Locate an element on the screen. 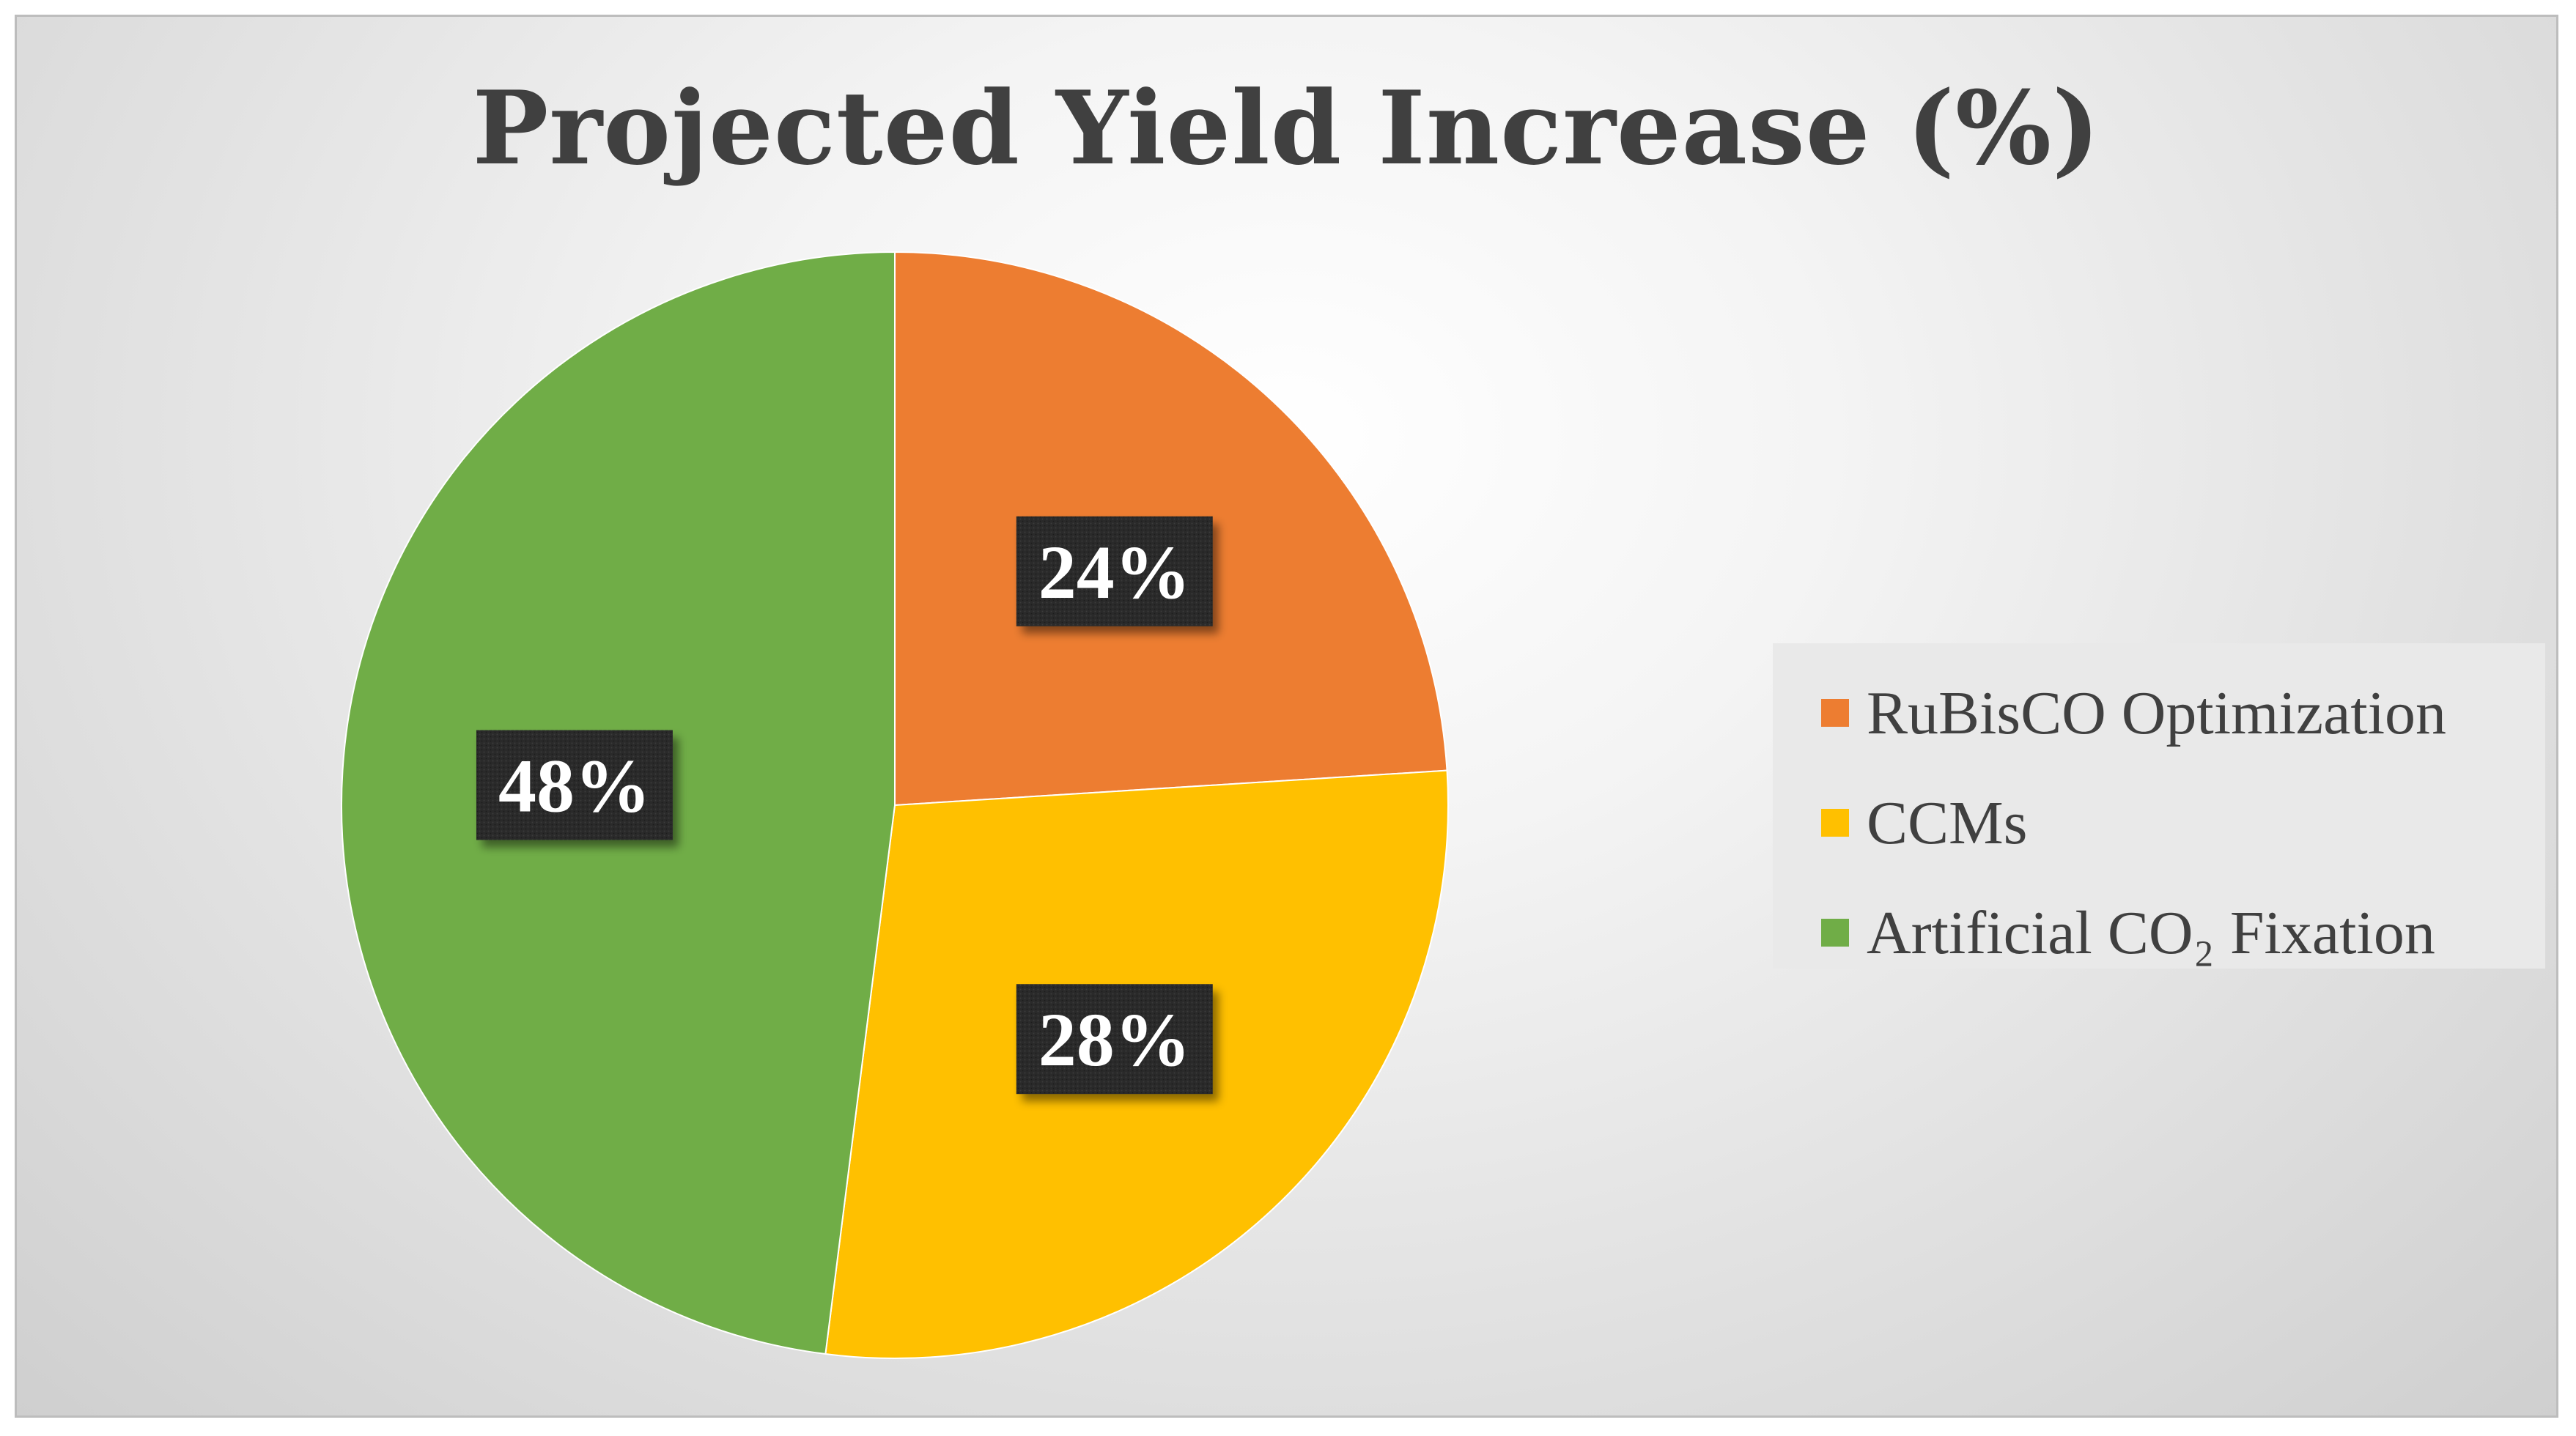 This screenshot has width=2576, height=1436. chart-title: Projected Yield Increase (%) is located at coordinates (1286, 128).